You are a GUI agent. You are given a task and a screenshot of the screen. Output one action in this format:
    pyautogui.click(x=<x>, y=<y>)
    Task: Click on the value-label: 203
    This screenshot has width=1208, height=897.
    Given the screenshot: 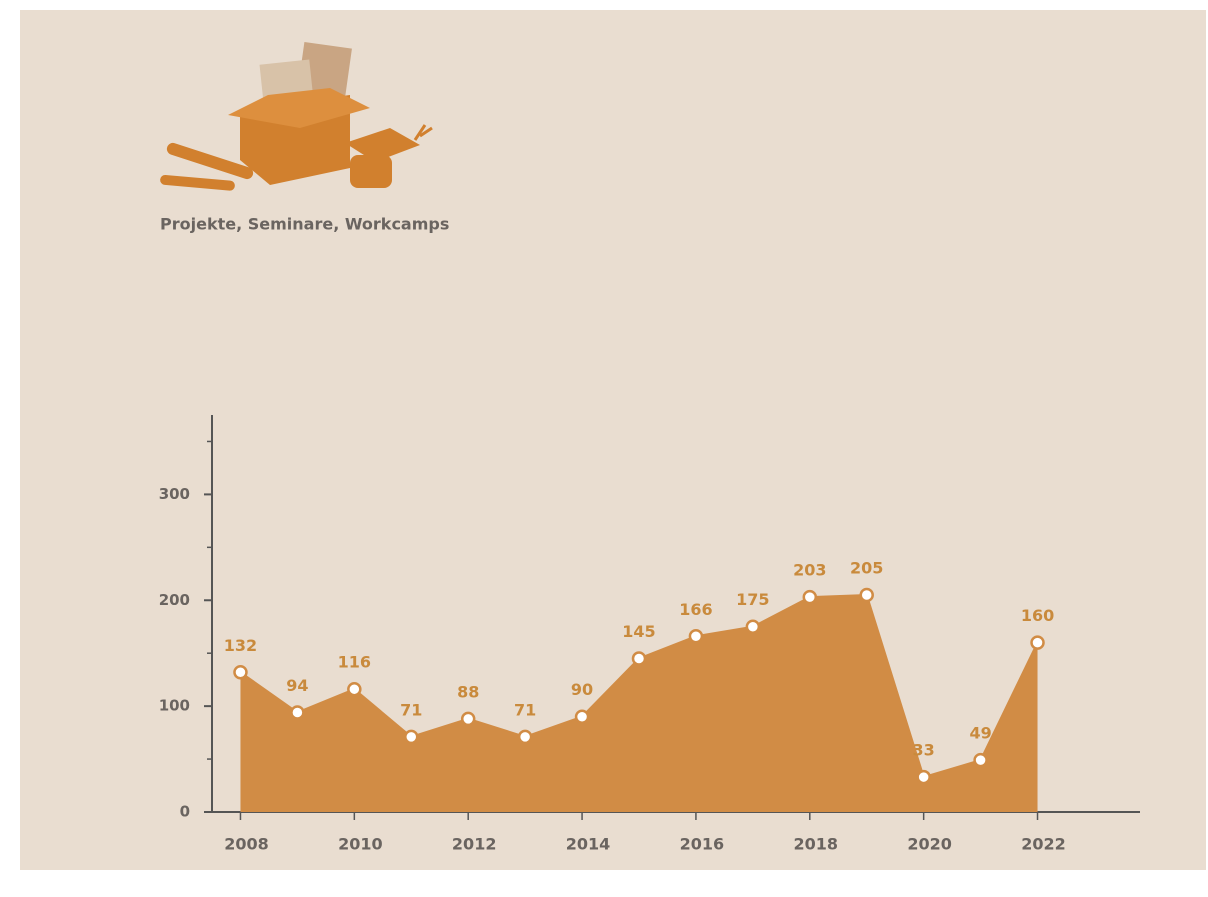 What is the action you would take?
    pyautogui.click(x=809, y=570)
    